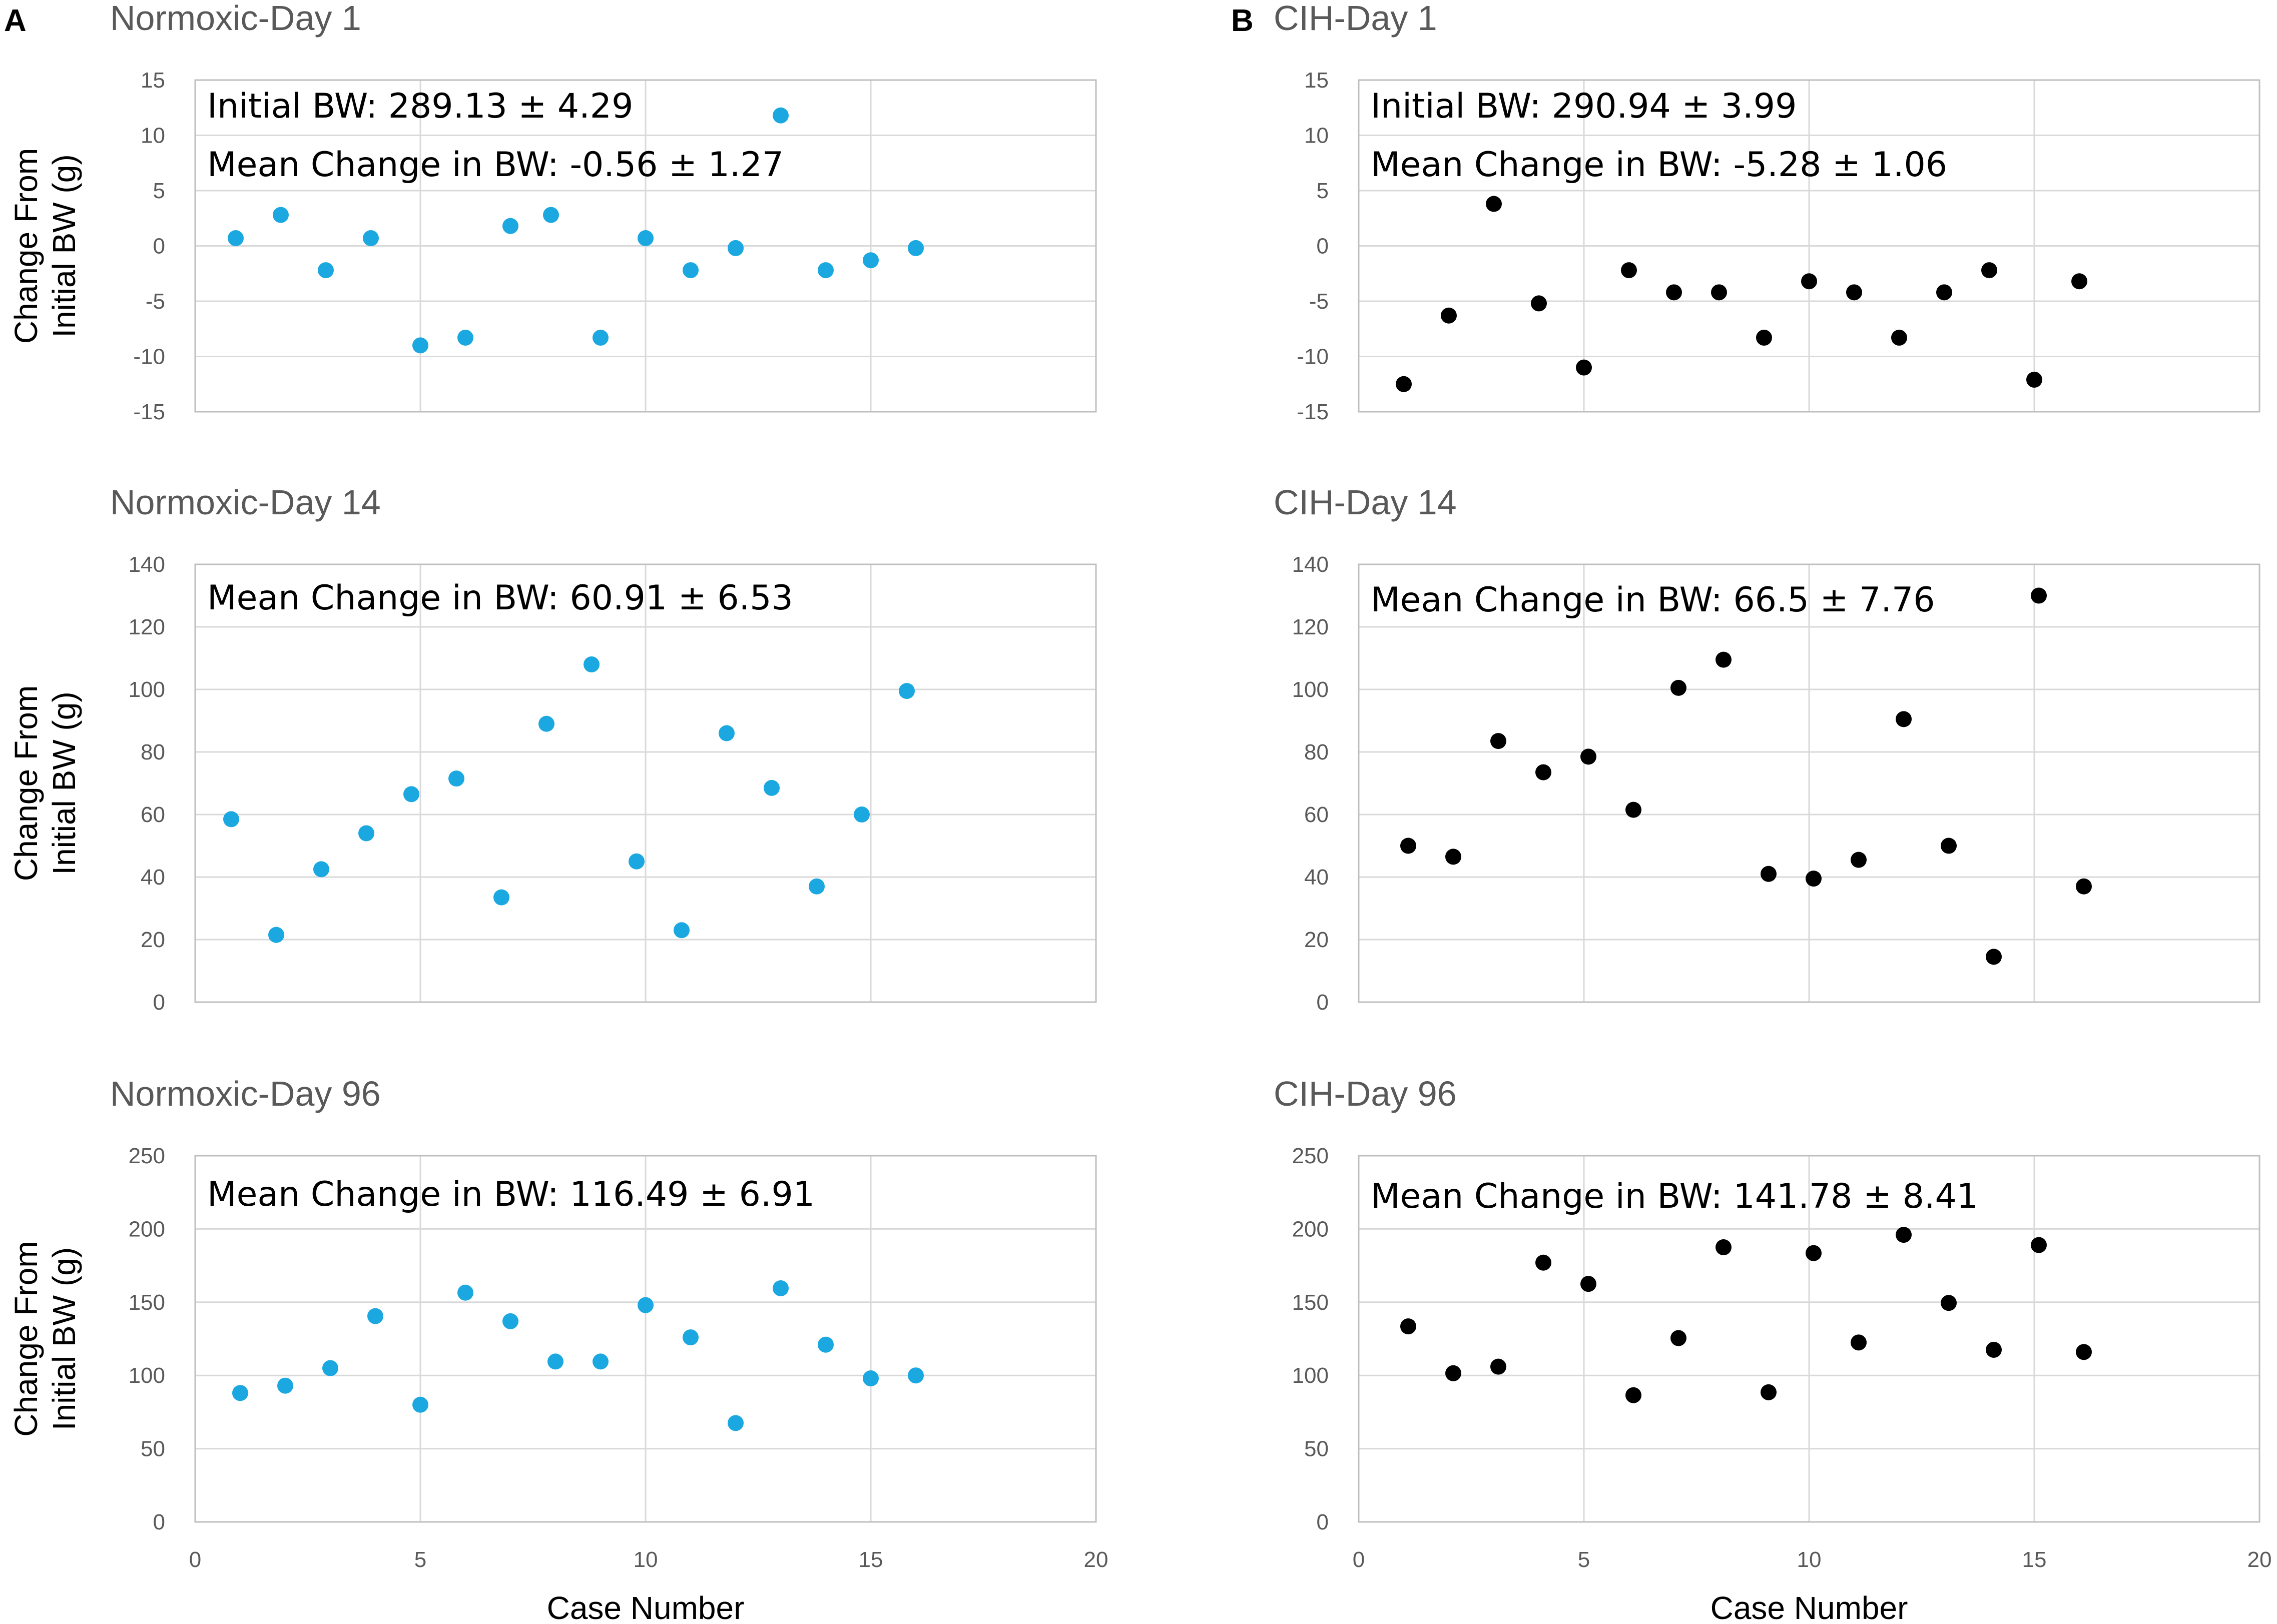 The image size is (2277, 1624). Describe the element at coordinates (64, 245) in the screenshot. I see `y-axis-label: Initial BW (g)` at that location.